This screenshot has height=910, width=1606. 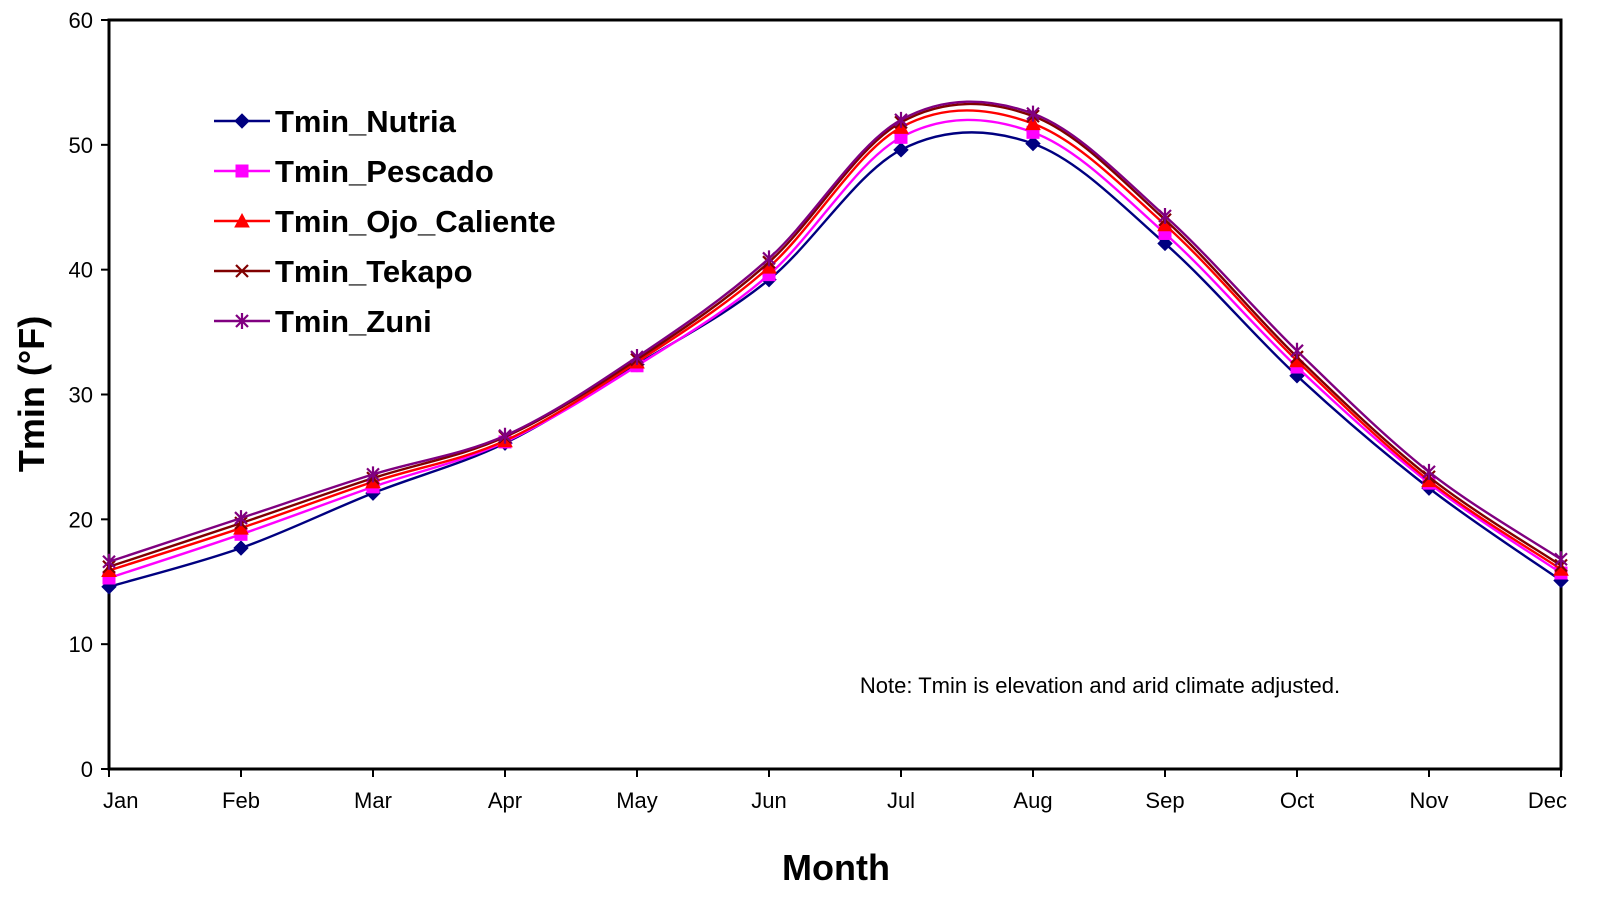 I want to click on x-tick-label: Oct, so click(x=1297, y=800).